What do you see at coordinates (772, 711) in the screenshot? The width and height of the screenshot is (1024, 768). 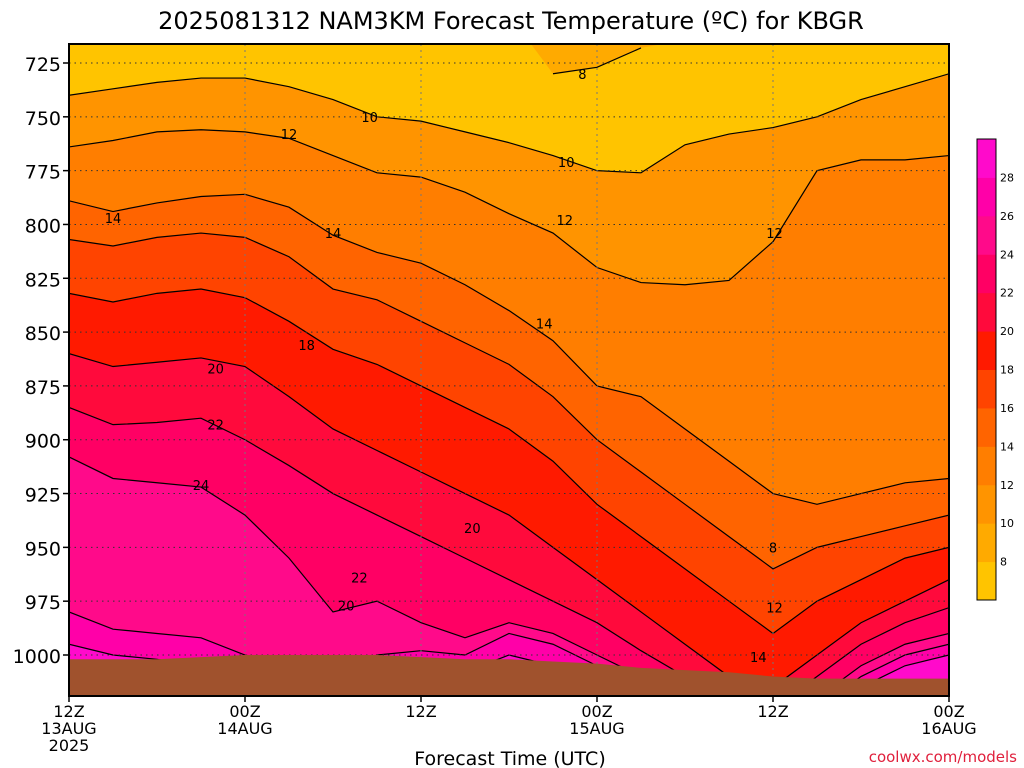 I see `x-tick-label-48-0: 12Z` at bounding box center [772, 711].